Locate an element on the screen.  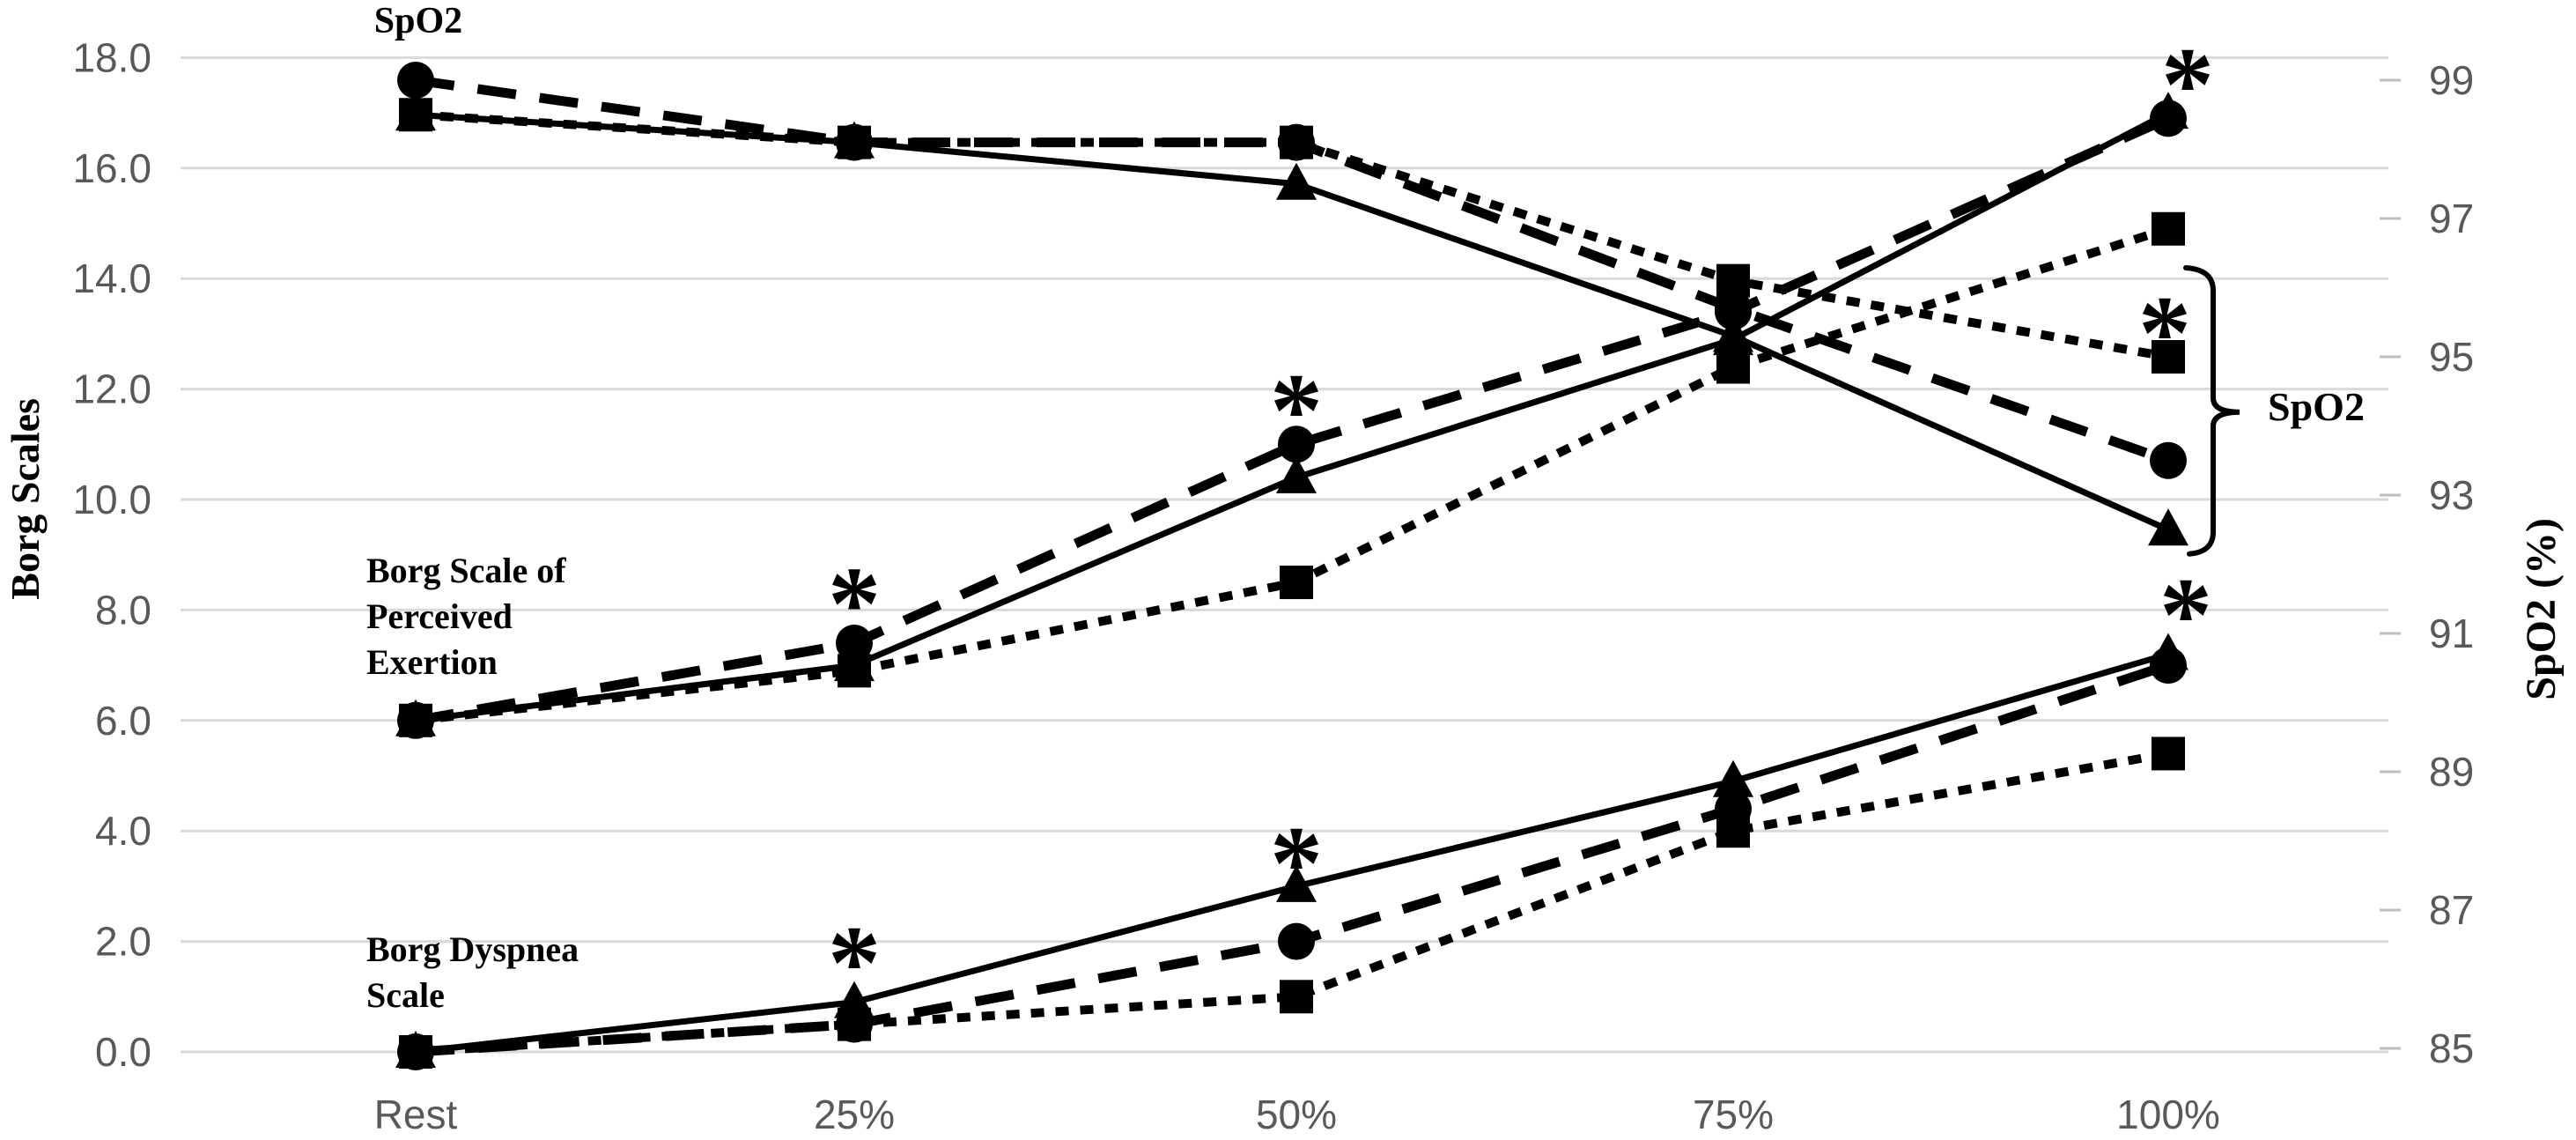
left-axis-tick-label: 18.0 is located at coordinates (111, 57).